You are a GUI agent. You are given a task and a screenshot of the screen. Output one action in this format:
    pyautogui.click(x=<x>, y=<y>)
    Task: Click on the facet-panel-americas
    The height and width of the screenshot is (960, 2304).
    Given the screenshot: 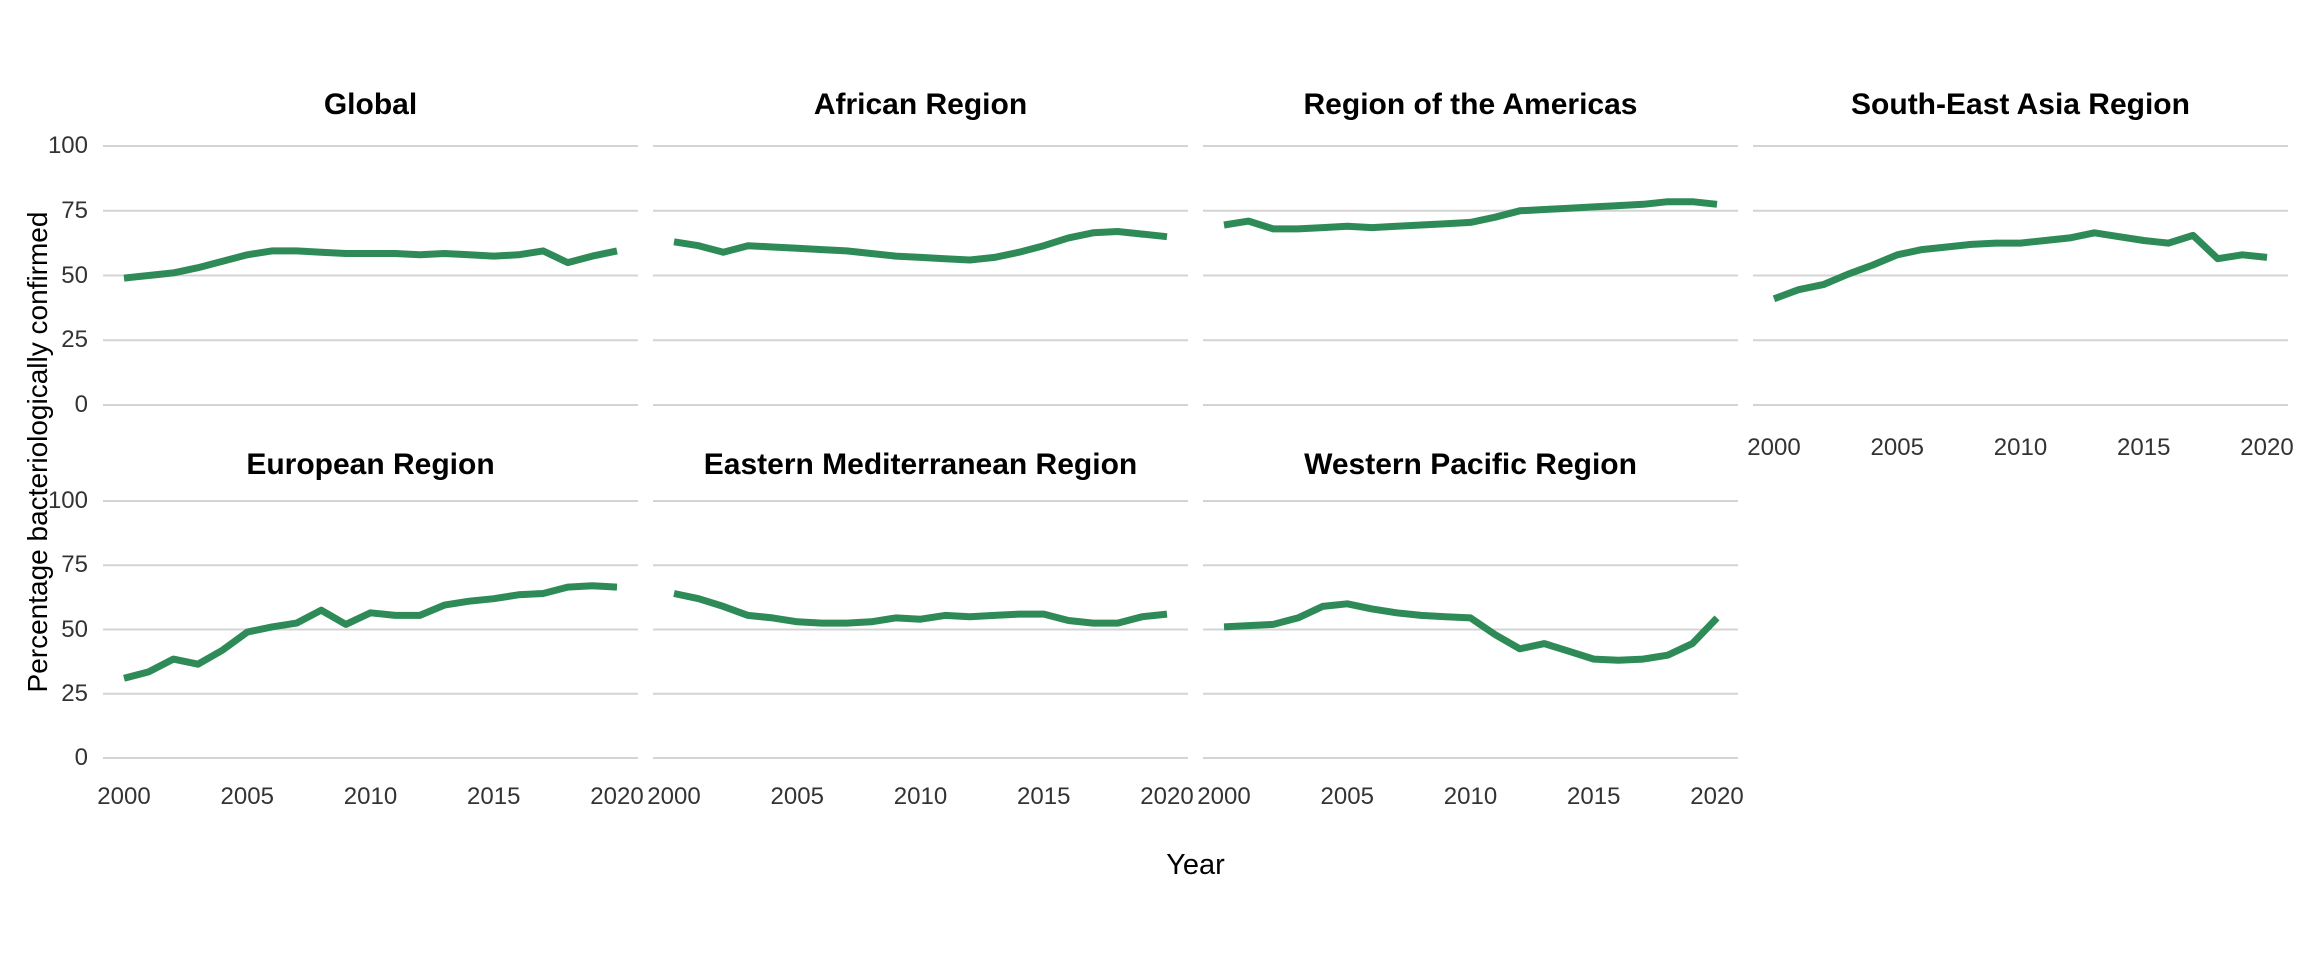 What is the action you would take?
    pyautogui.click(x=1470, y=275)
    